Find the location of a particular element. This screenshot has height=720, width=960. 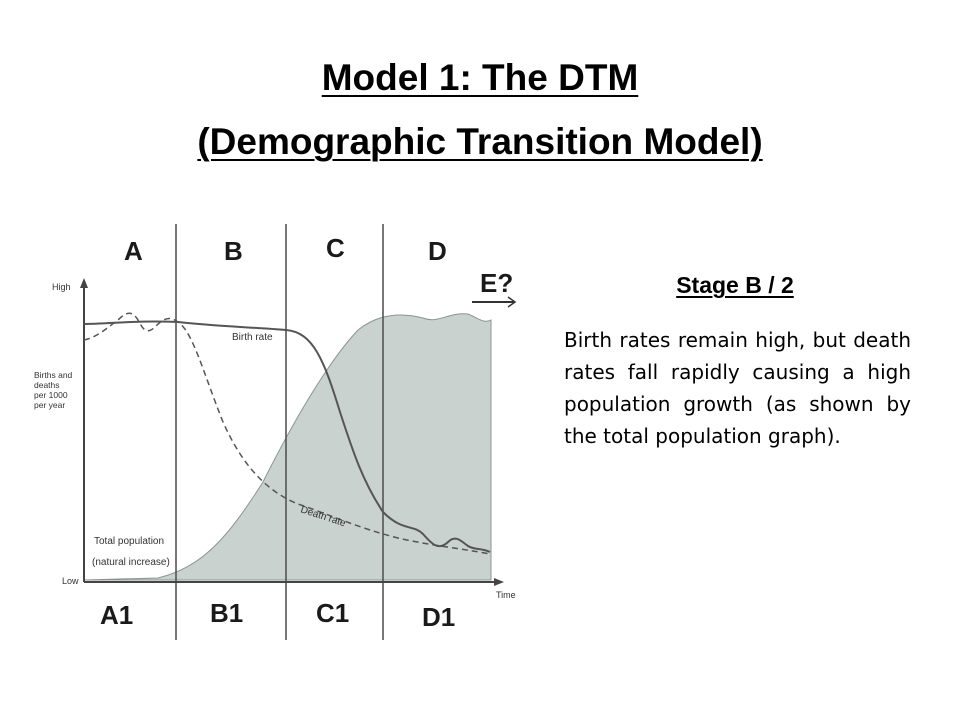

stage-label-c: C is located at coordinates (335, 248).